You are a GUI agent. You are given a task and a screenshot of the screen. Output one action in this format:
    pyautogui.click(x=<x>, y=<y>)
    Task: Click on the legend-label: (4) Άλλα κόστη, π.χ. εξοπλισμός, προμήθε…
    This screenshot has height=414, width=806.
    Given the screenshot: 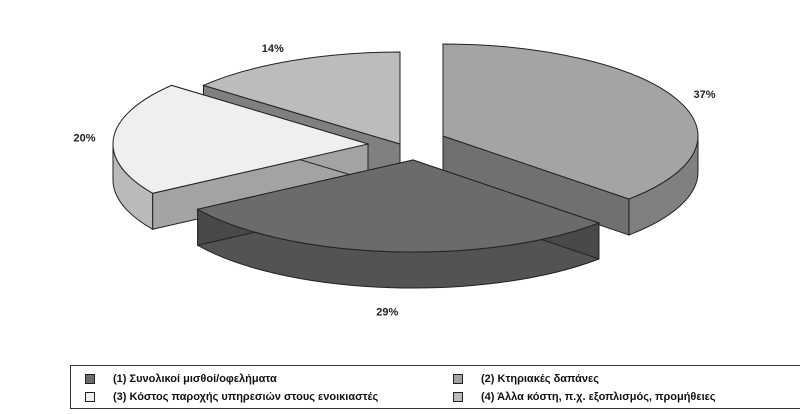 What is the action you would take?
    pyautogui.click(x=598, y=397)
    